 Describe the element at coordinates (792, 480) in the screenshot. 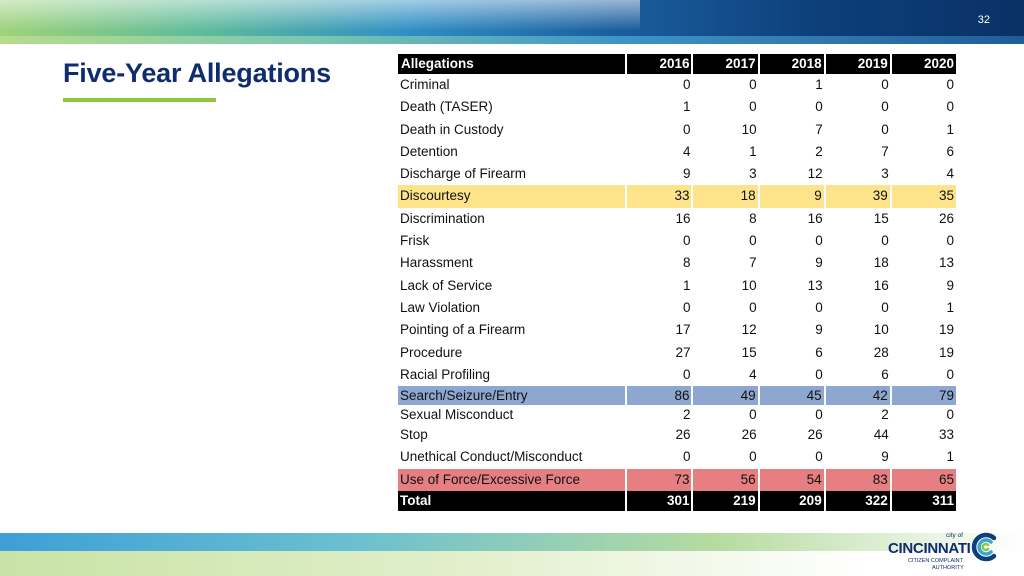

I see `allegation-count-2018: 54` at that location.